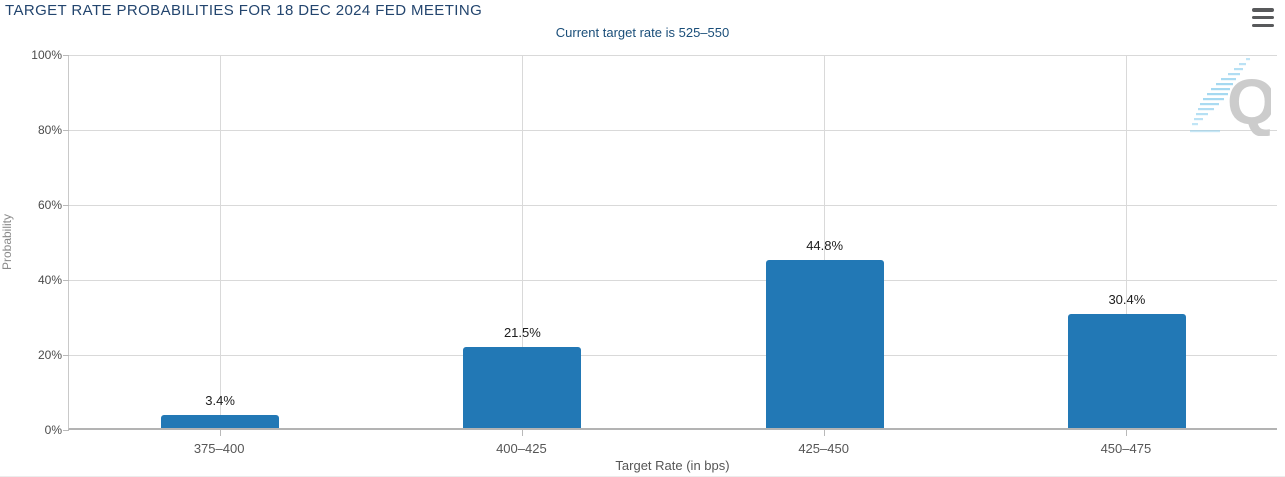 This screenshot has height=477, width=1285. Describe the element at coordinates (1126, 448) in the screenshot. I see `x-axis-category-label: 450–475` at that location.